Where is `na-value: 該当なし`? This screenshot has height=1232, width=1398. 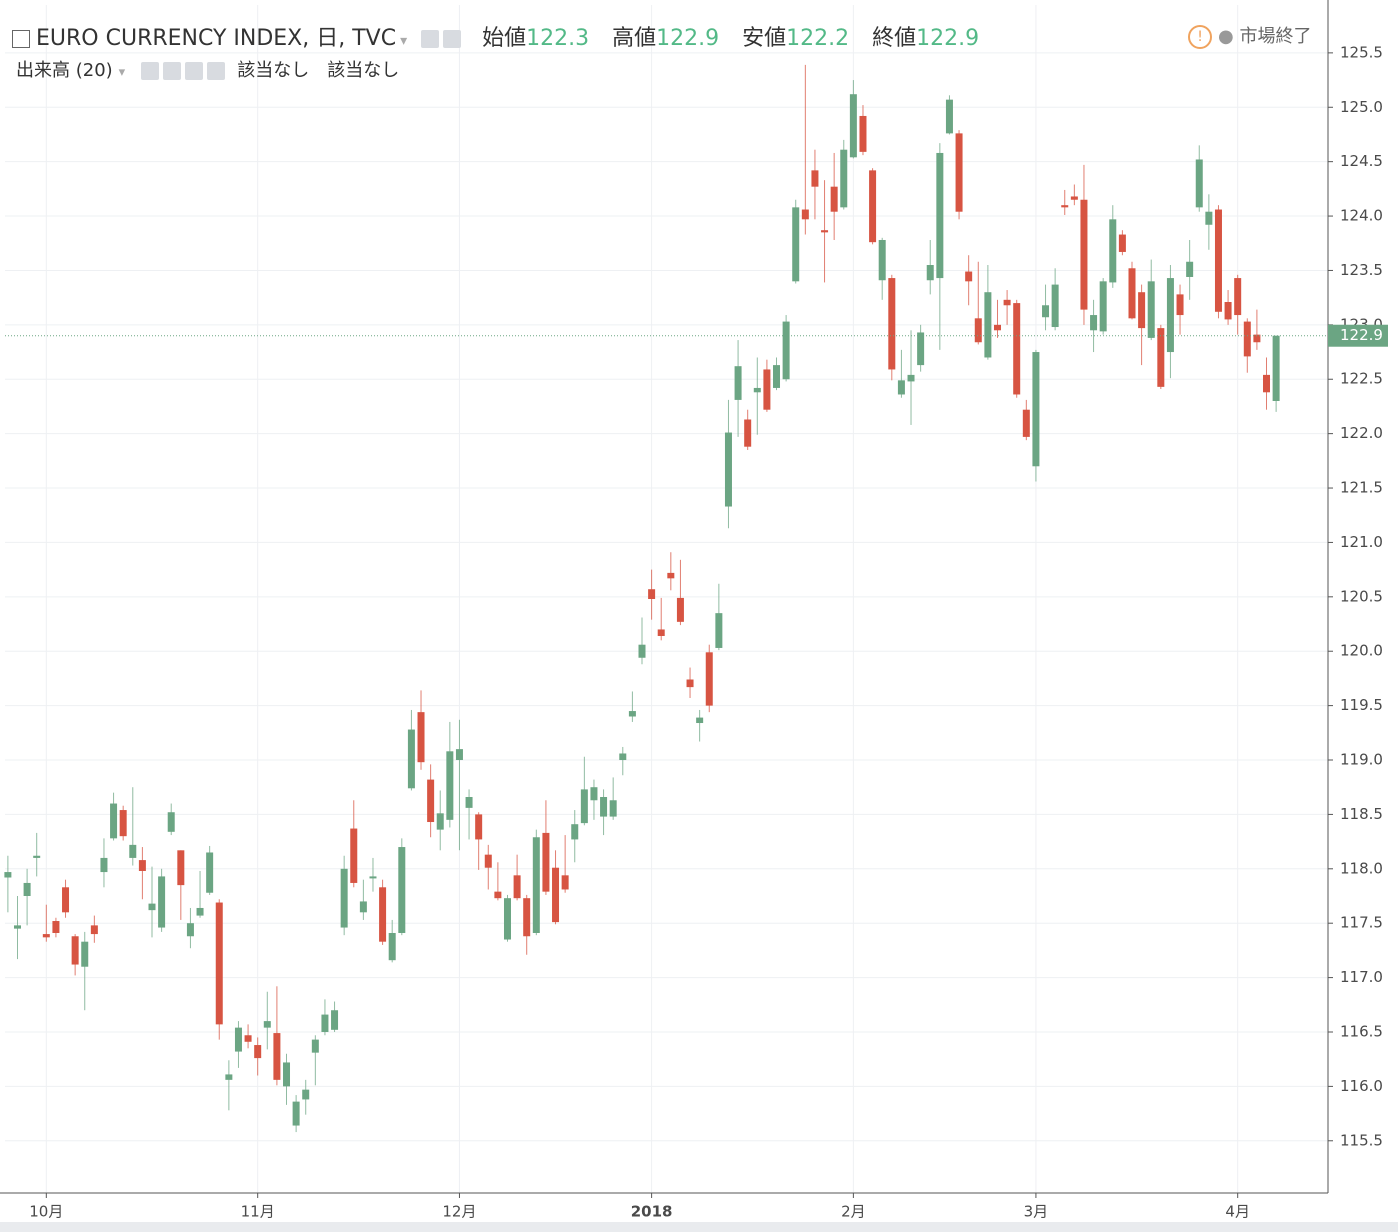 na-value: 該当なし is located at coordinates (363, 70).